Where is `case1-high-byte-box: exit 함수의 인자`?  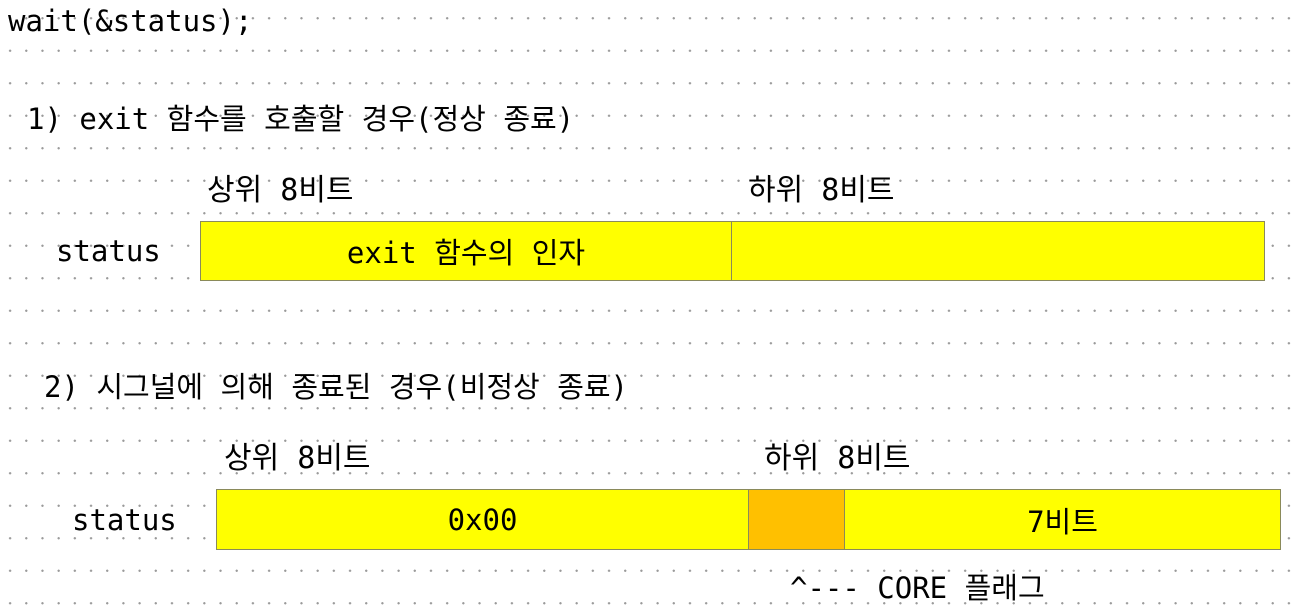 case1-high-byte-box: exit 함수의 인자 is located at coordinates (466, 251).